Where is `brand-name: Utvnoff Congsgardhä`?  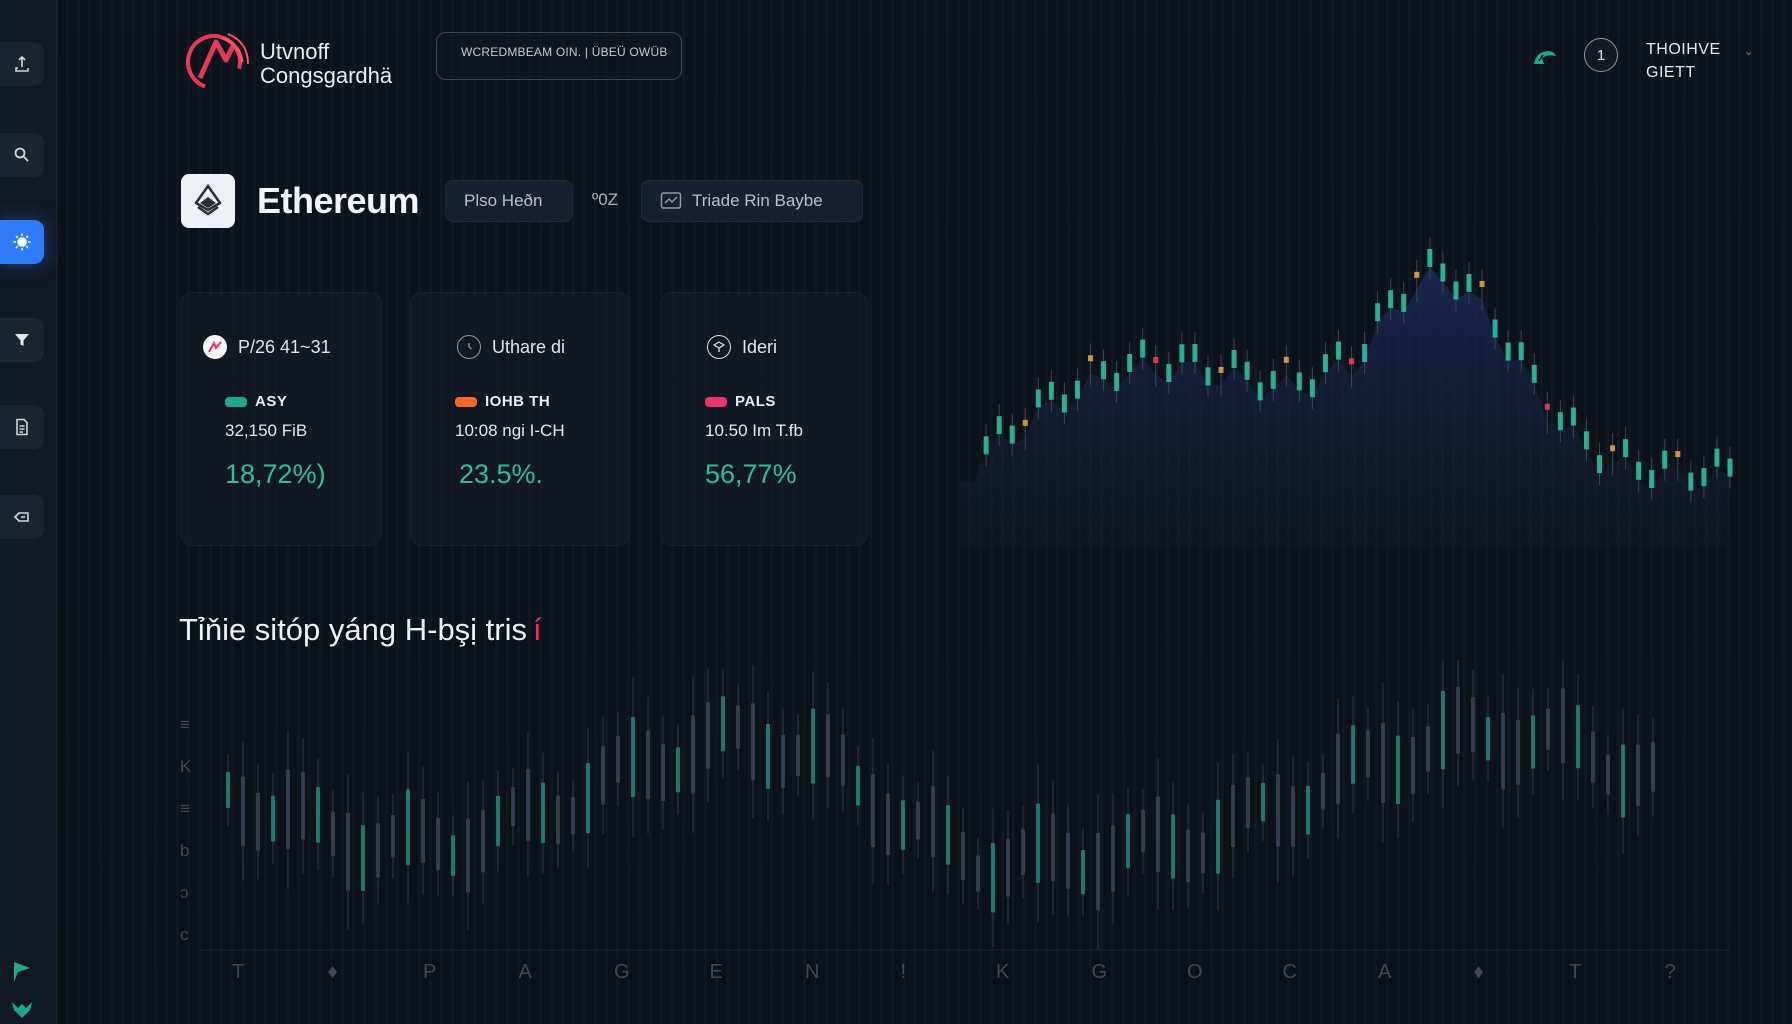
brand-name: Utvnoff Congsgardhä is located at coordinates (326, 64).